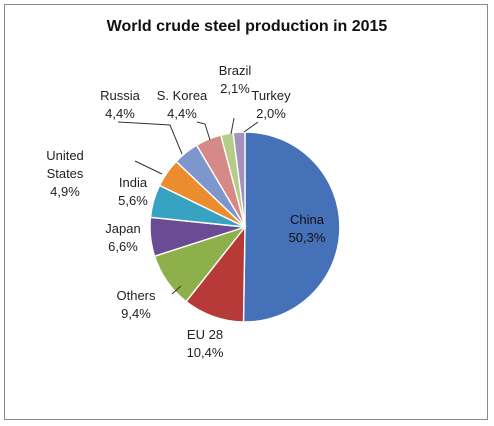 The width and height of the screenshot is (494, 426). What do you see at coordinates (136, 304) in the screenshot?
I see `slice-label-2: Others 9,4%` at bounding box center [136, 304].